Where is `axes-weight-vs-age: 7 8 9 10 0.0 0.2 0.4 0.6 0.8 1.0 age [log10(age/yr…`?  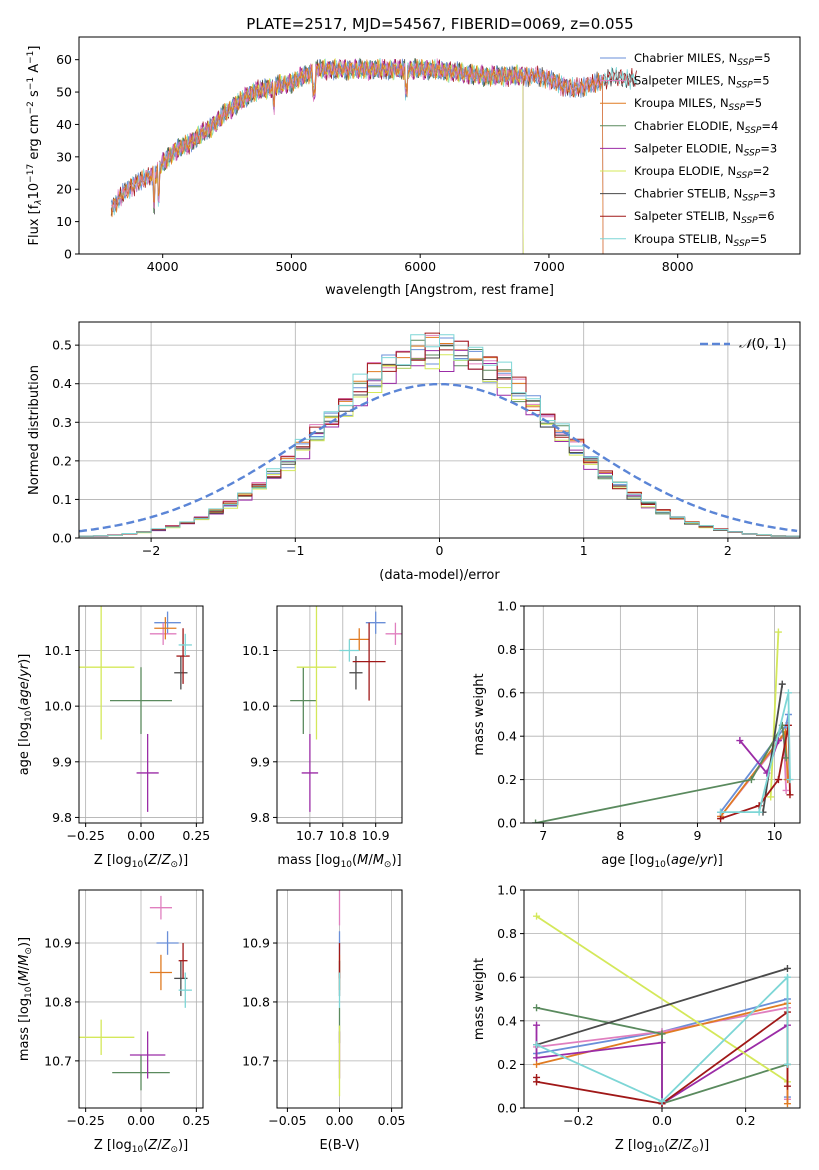 axes-weight-vs-age: 7 8 9 10 0.0 0.2 0.4 0.6 0.8 1.0 age [log10(age/yr… is located at coordinates (636, 734).